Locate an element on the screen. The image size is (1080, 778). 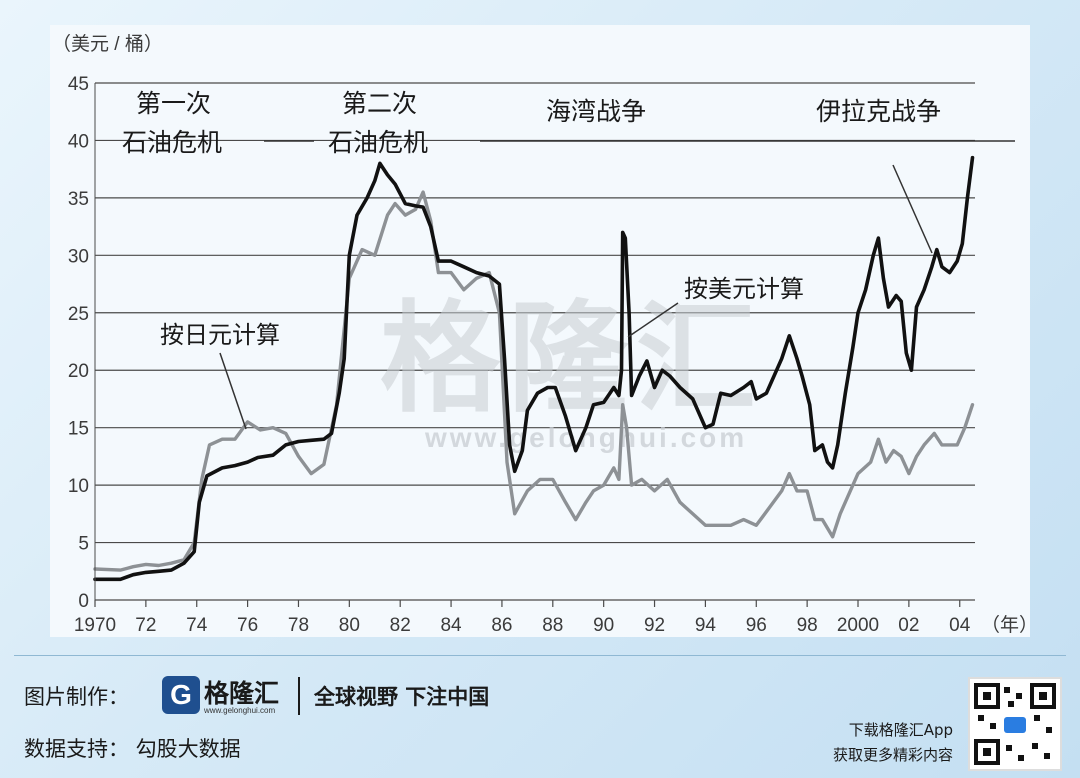
y-tick-label: 45 is located at coordinates (78, 84).